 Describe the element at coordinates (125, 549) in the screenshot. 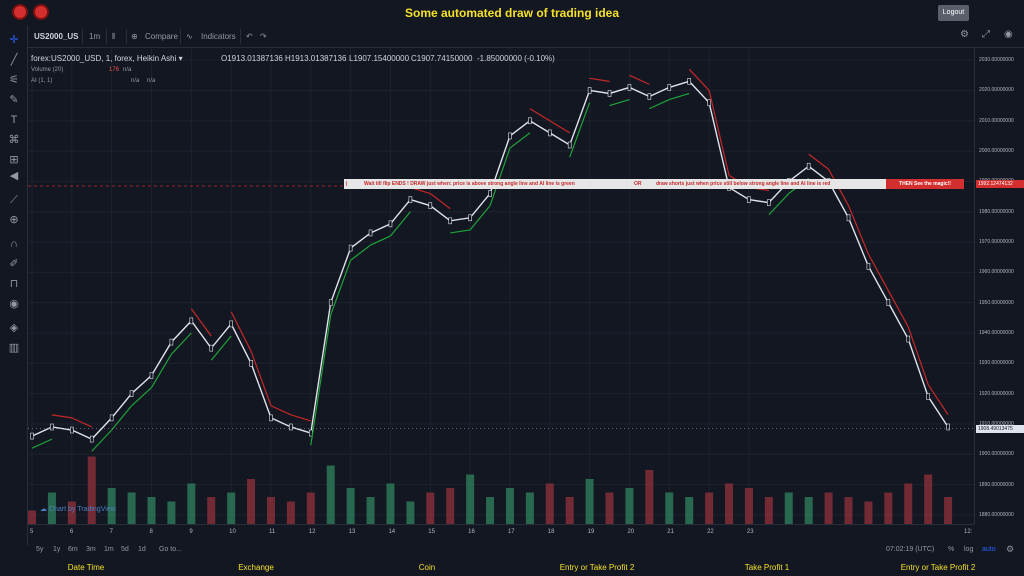

I see `range-5d: 5d` at that location.